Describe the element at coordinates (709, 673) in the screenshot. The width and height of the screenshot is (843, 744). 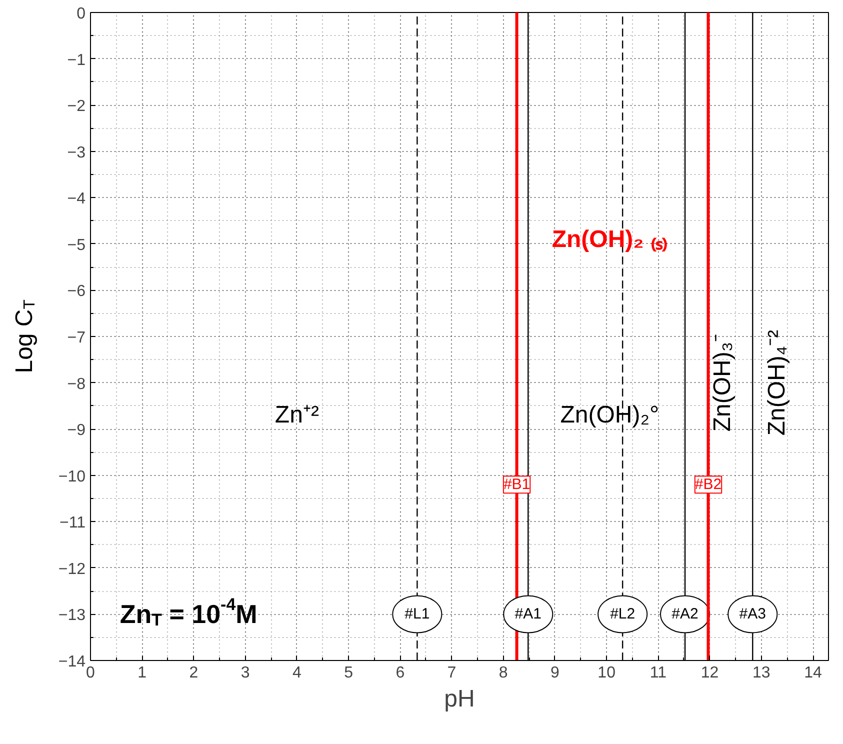
I see `x-tick-label: 12` at that location.